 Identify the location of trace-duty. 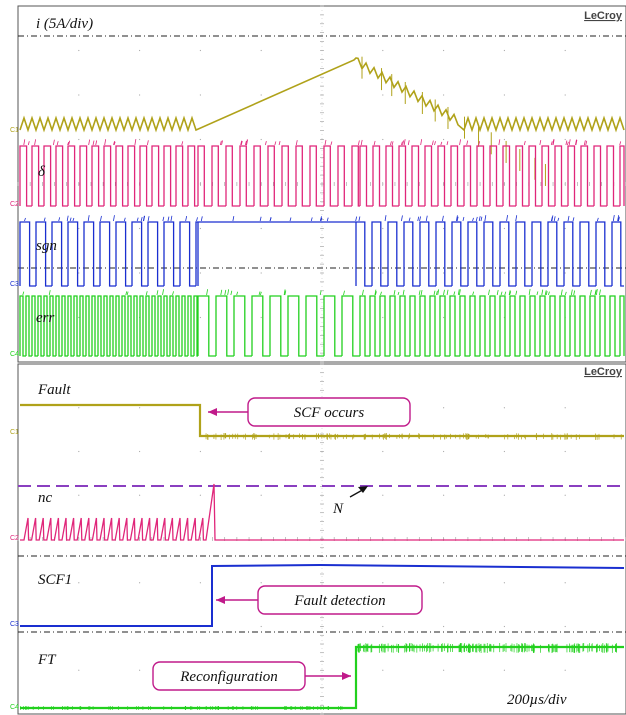
(322, 176).